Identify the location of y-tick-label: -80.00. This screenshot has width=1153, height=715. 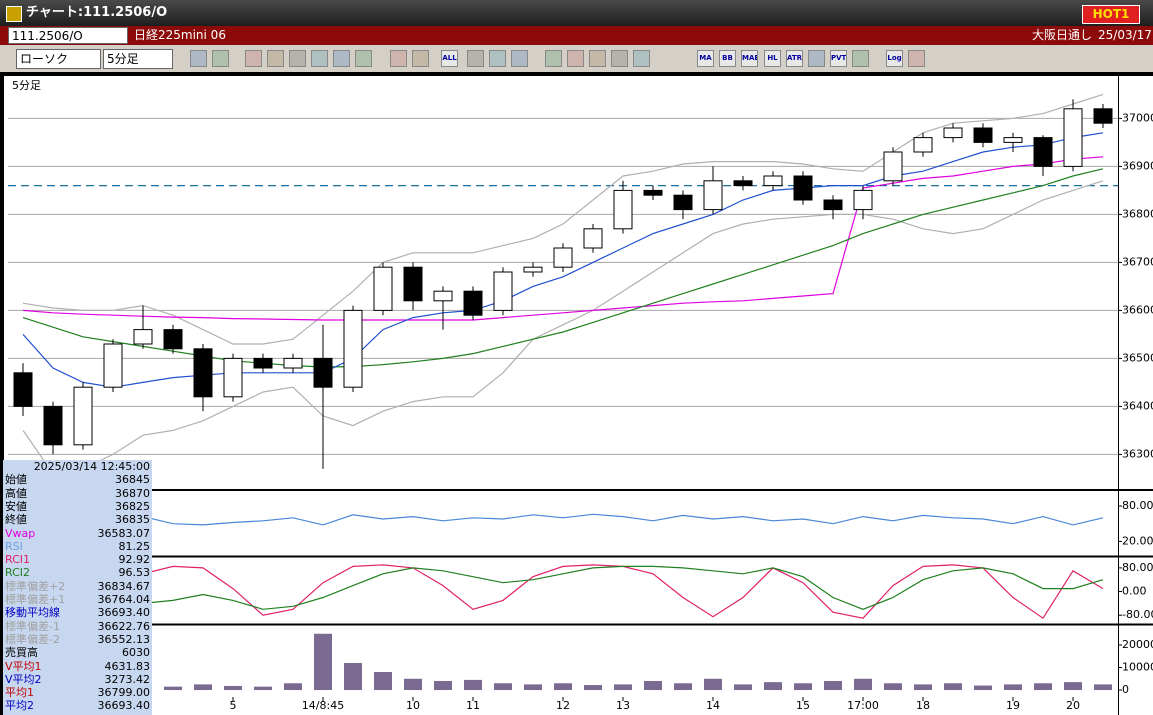
(1137, 614).